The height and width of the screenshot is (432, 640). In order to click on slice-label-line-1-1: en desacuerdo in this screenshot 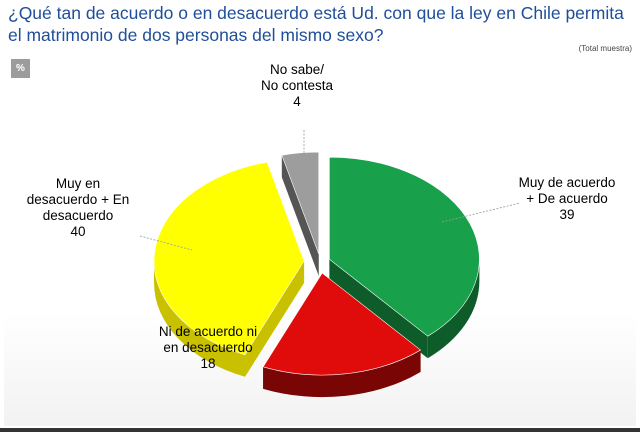, I will do `click(207, 347)`.